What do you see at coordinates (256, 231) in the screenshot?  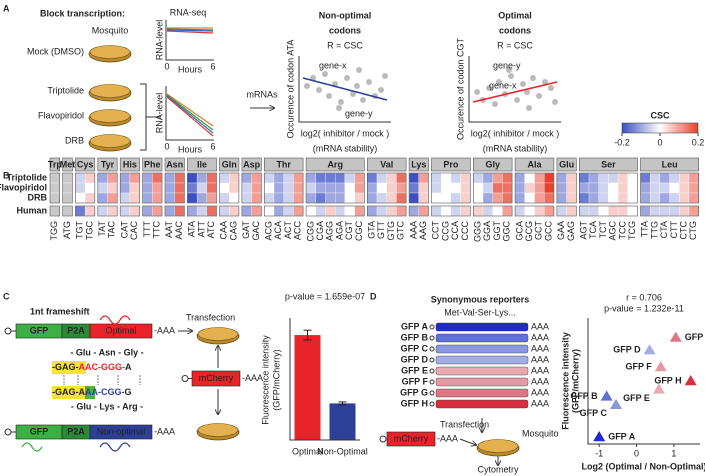 I see `codon-label: GAC` at bounding box center [256, 231].